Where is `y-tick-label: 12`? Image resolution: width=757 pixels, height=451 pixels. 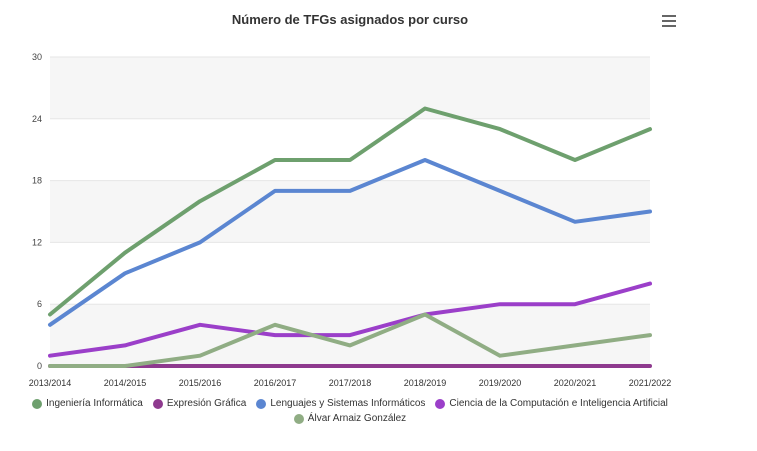
y-tick-label: 12 is located at coordinates (37, 242).